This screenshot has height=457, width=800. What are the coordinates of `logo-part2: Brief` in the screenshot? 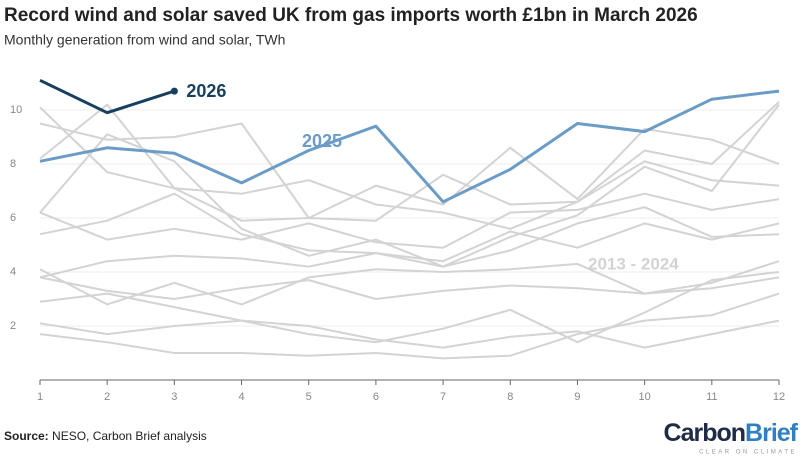 It's located at (772, 433).